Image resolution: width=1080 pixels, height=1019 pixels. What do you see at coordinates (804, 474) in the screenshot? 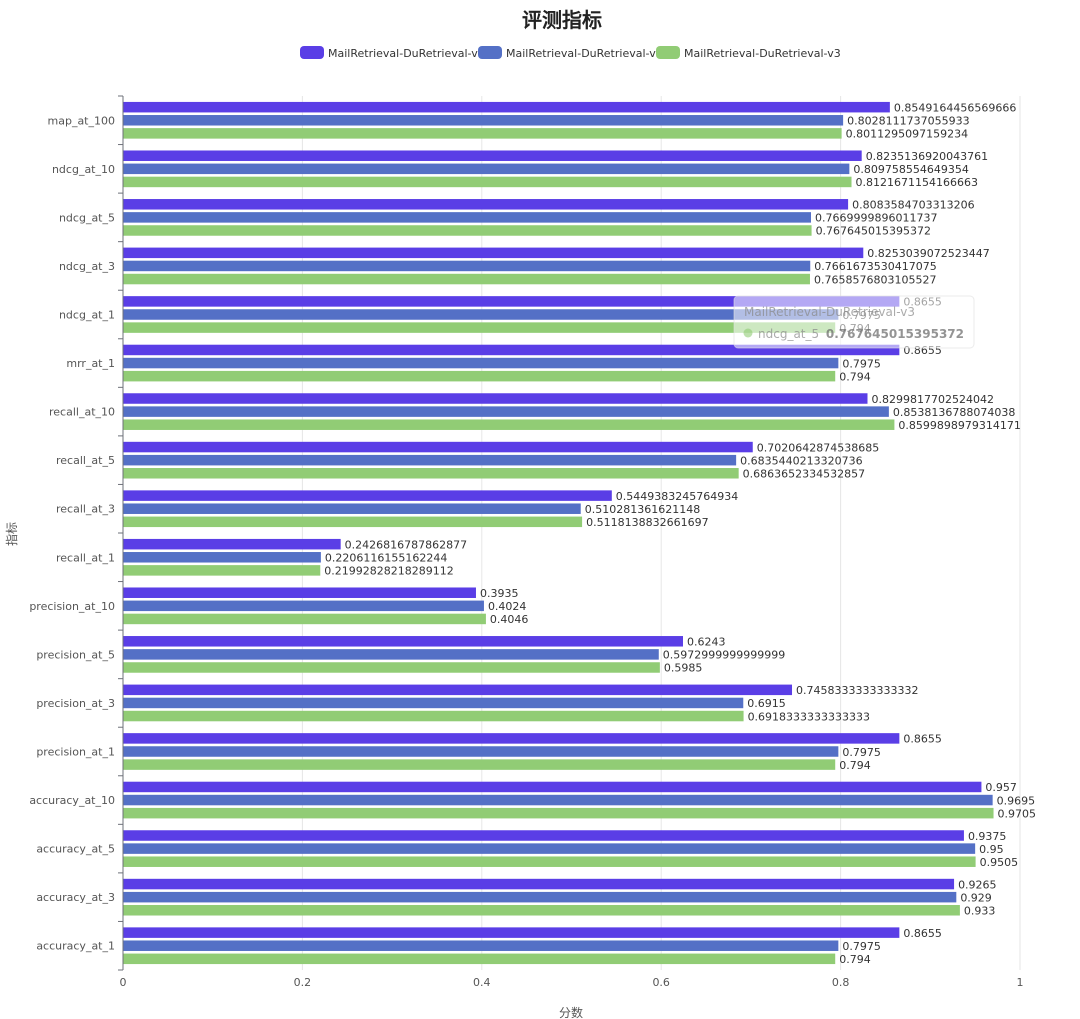
I see `data-label-v3-recall-at-5: 0.6863652334532857` at bounding box center [804, 474].